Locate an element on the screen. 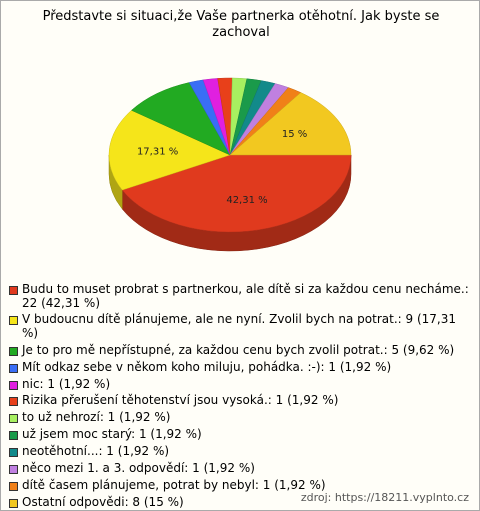 This screenshot has height=511, width=480. legend-item: to už nehrozí: 1 (1,92 %) is located at coordinates (242, 418).